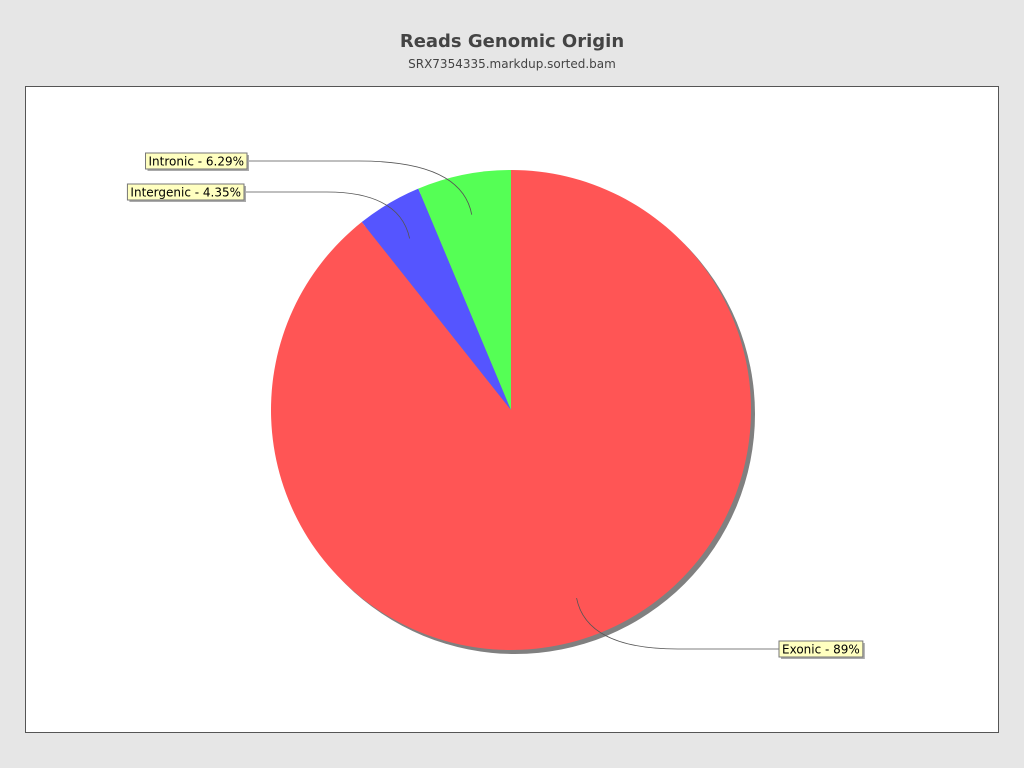  I want to click on pie-slice-intronic, so click(464, 290).